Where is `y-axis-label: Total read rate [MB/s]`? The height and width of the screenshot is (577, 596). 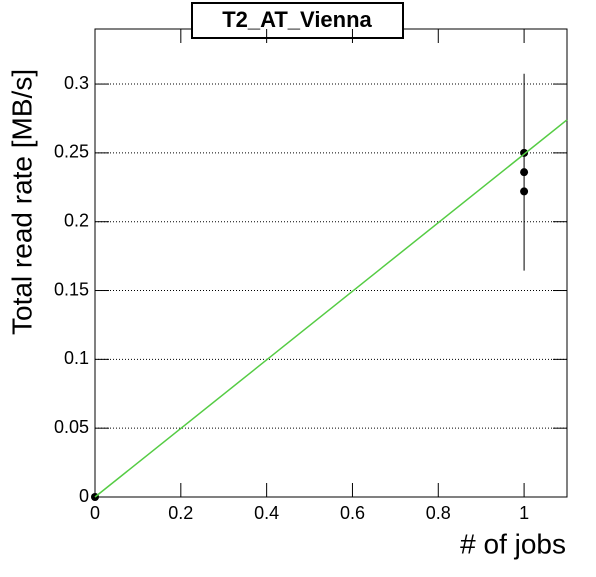
y-axis-label: Total read rate [MB/s] is located at coordinates (21, 202).